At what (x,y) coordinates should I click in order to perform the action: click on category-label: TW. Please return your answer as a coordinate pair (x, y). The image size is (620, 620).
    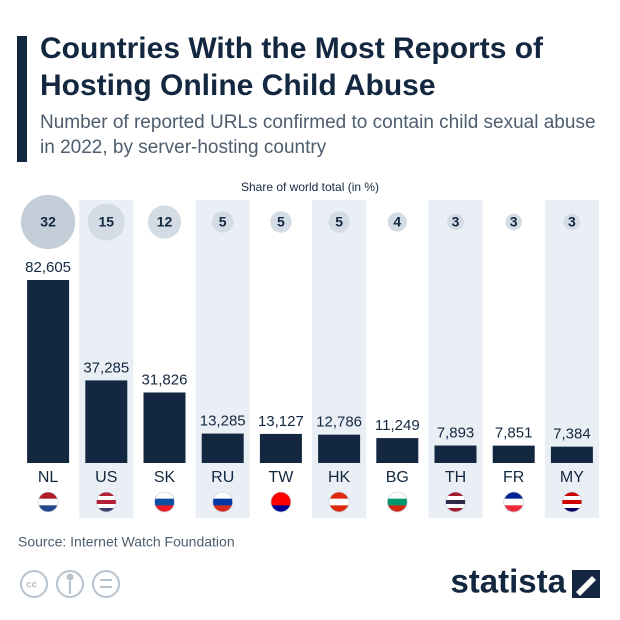
    Looking at the image, I should click on (281, 477).